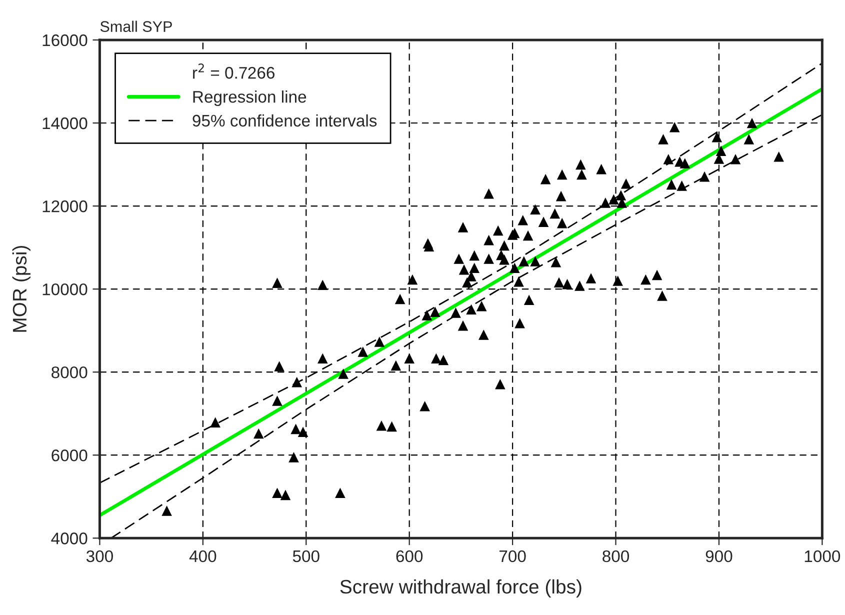  What do you see at coordinates (65, 206) in the screenshot?
I see `y-tick-label: 12000` at bounding box center [65, 206].